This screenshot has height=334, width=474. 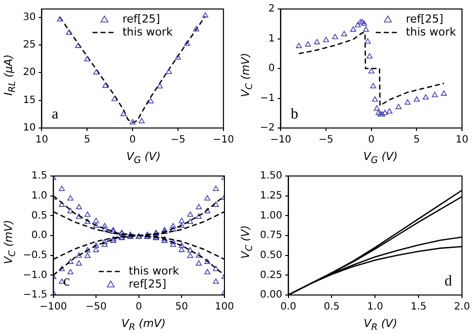 What do you see at coordinates (35, 295) in the screenshot?
I see `y-tick-label: −1.5` at bounding box center [35, 295].